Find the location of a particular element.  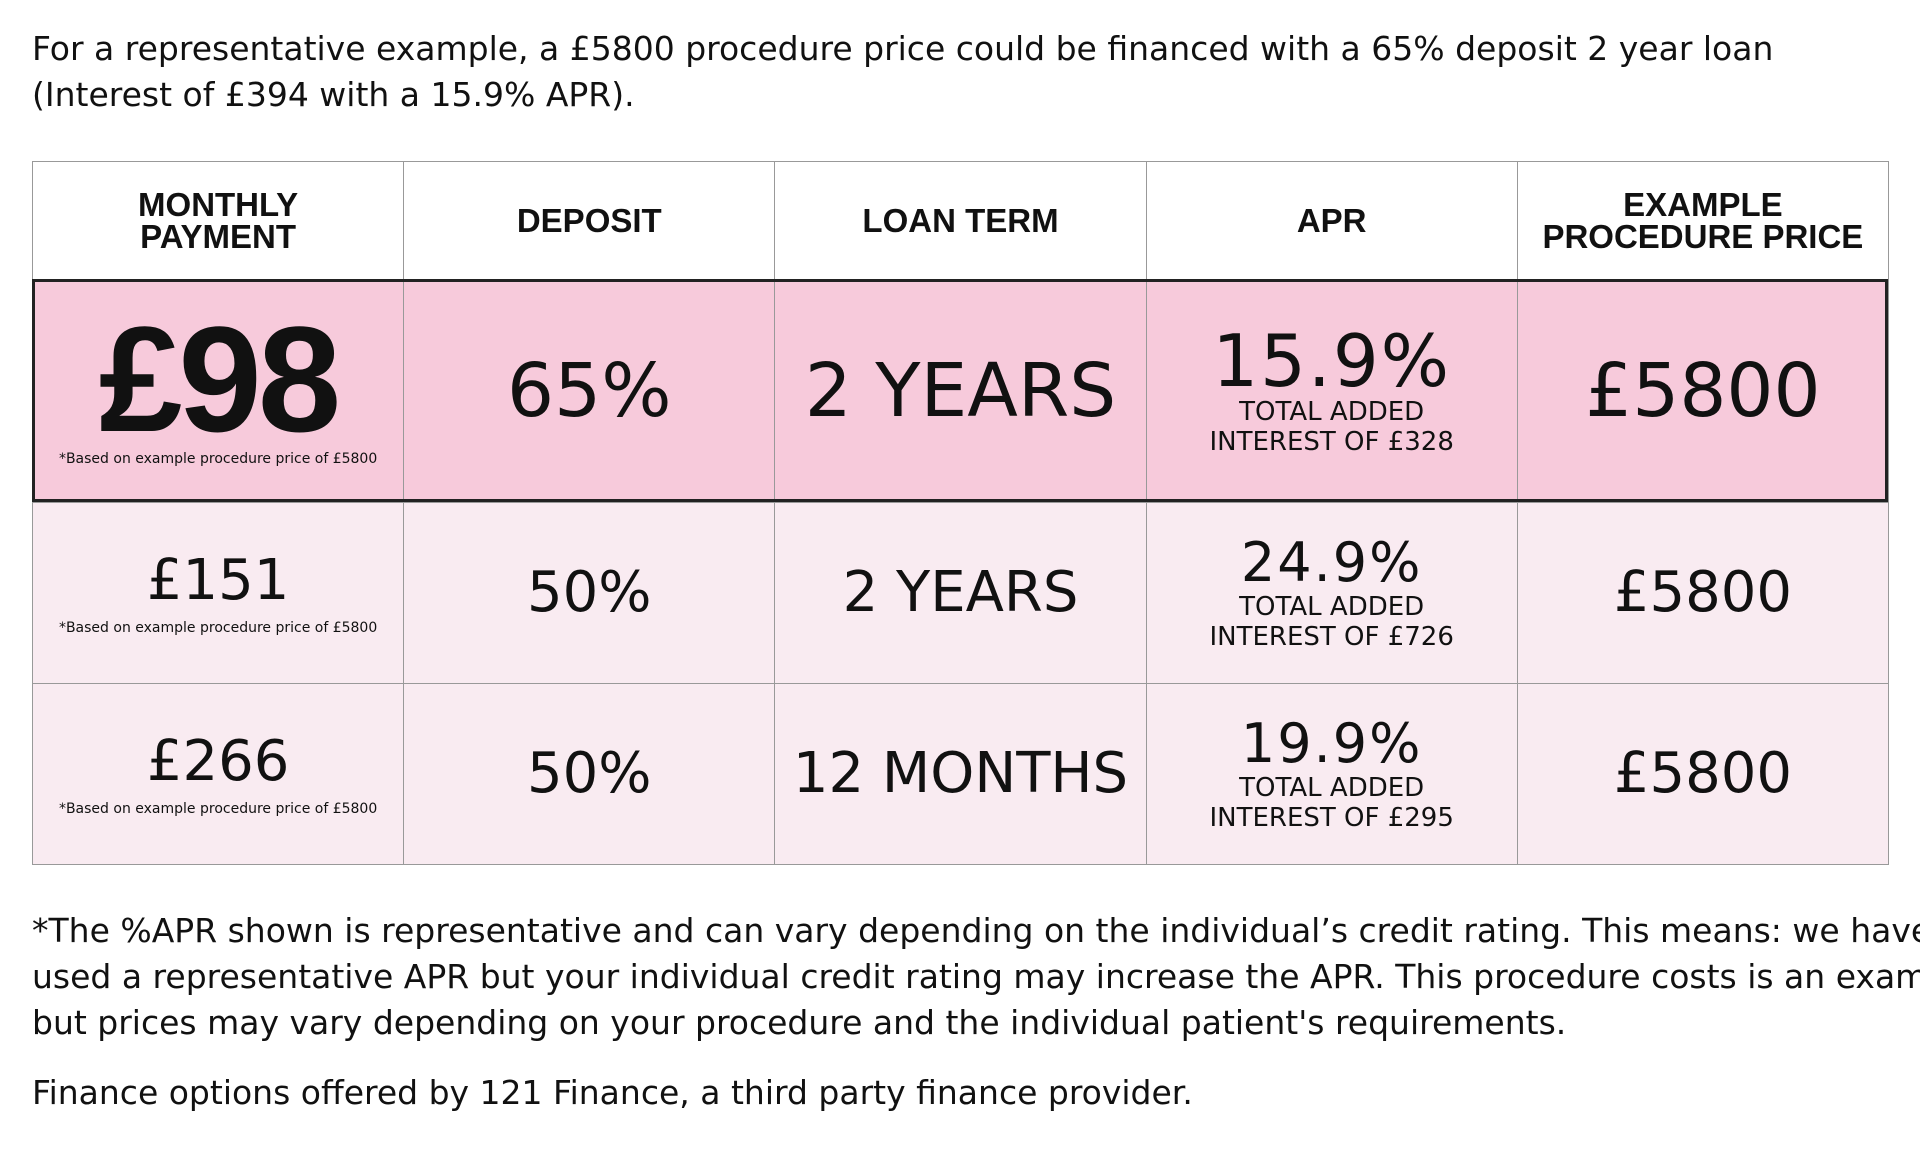

header-text: DEPOSIT is located at coordinates (589, 220).